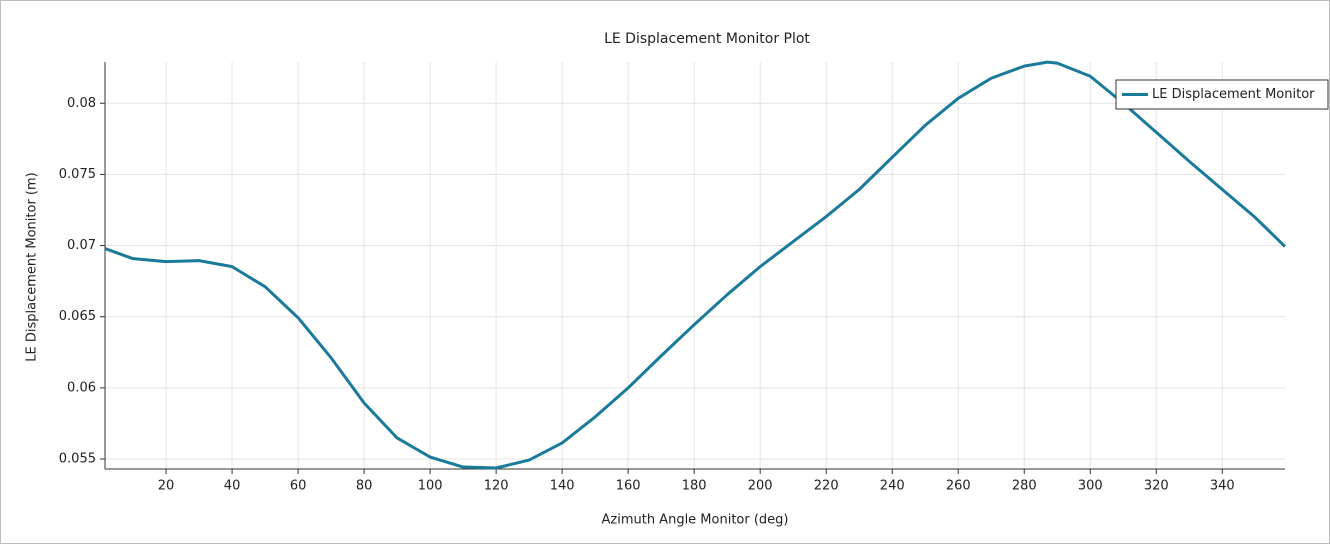 Image resolution: width=1330 pixels, height=544 pixels. Describe the element at coordinates (892, 486) in the screenshot. I see `x-tick-label: 240` at that location.